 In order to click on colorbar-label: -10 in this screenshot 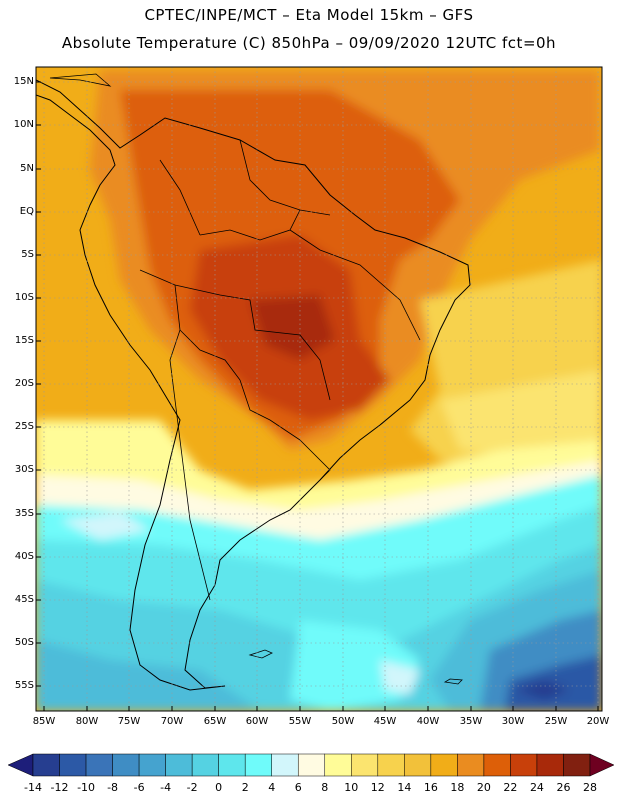, I will do `click(86, 787)`.